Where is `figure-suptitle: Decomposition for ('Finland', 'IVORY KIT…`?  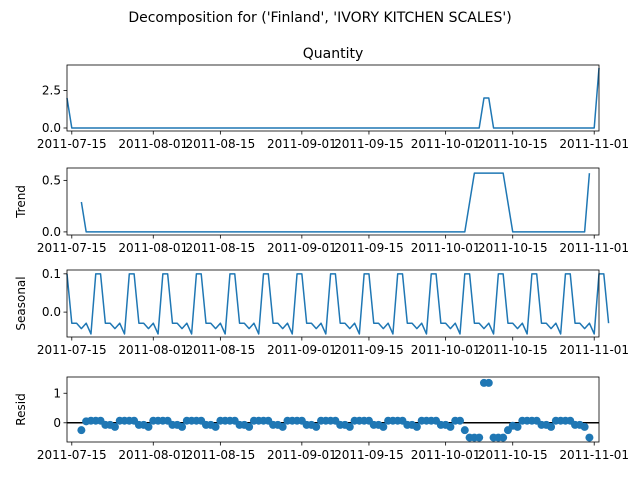
figure-suptitle: Decomposition for ('Finland', 'IVORY KIT… is located at coordinates (319, 18).